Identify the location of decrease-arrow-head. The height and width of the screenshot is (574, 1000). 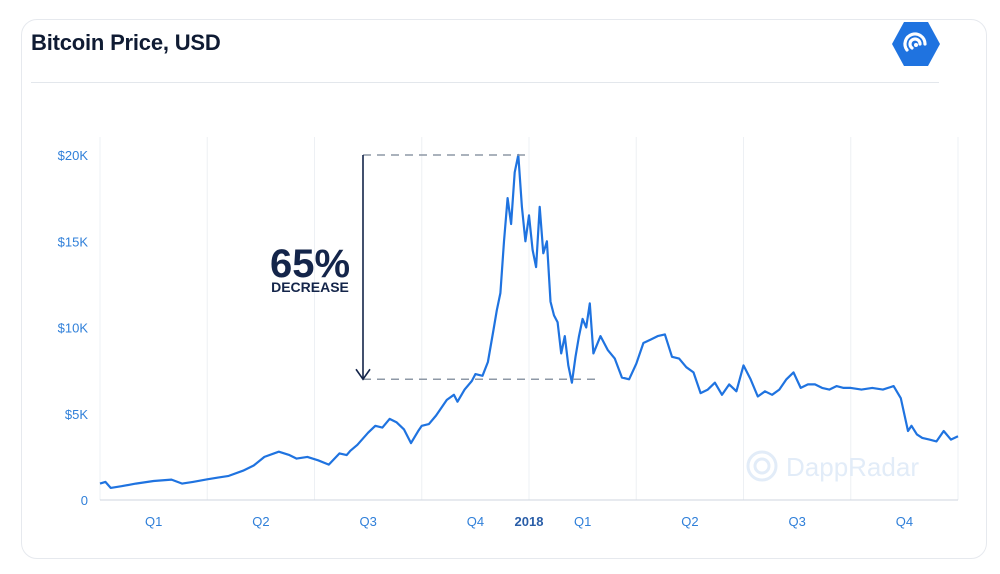
(363, 374).